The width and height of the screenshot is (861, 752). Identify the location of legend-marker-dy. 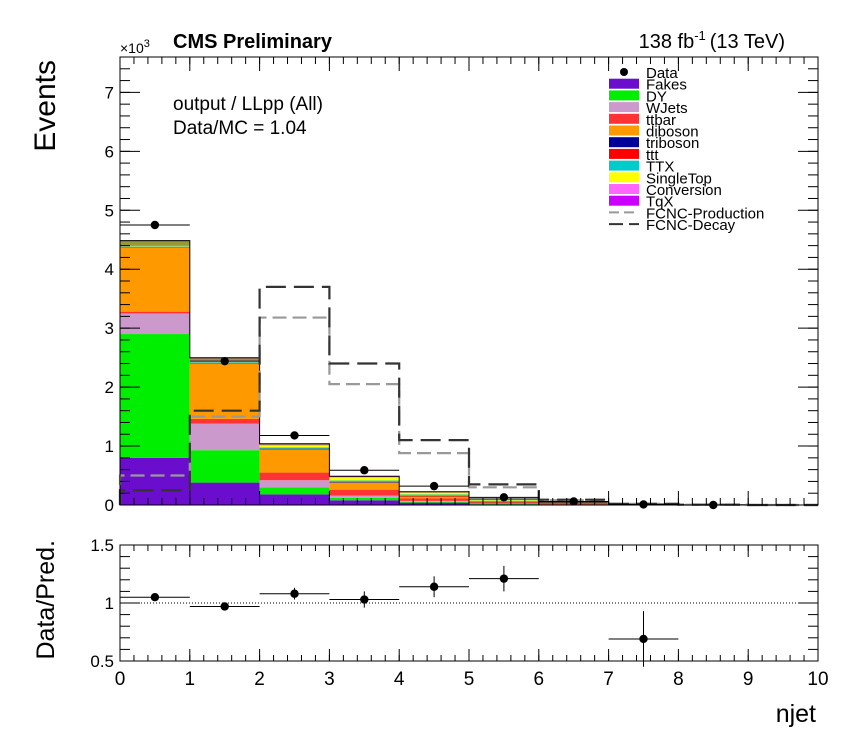
(624, 95).